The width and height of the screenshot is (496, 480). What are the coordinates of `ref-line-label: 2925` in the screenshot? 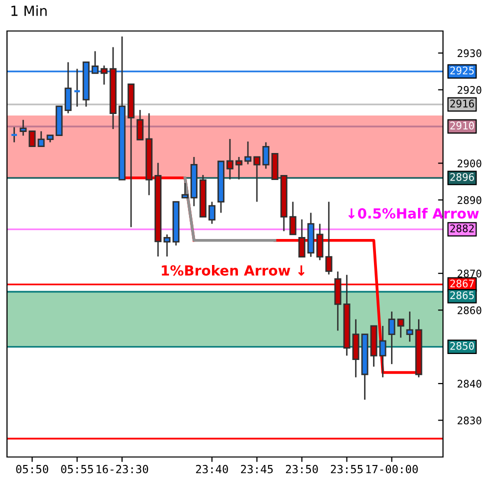 It's located at (462, 70).